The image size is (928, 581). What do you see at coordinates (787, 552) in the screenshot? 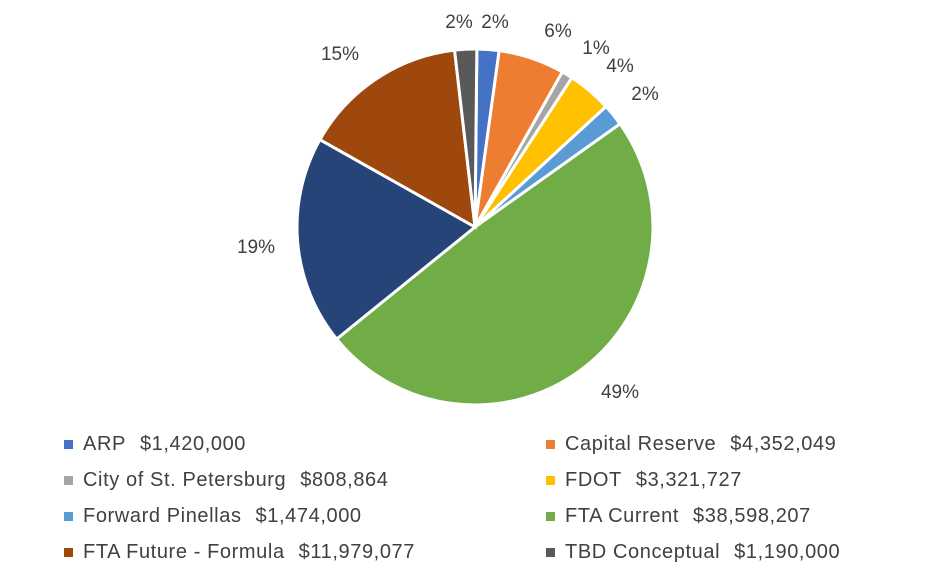
I see `legend-amount: $1,190,000` at bounding box center [787, 552].